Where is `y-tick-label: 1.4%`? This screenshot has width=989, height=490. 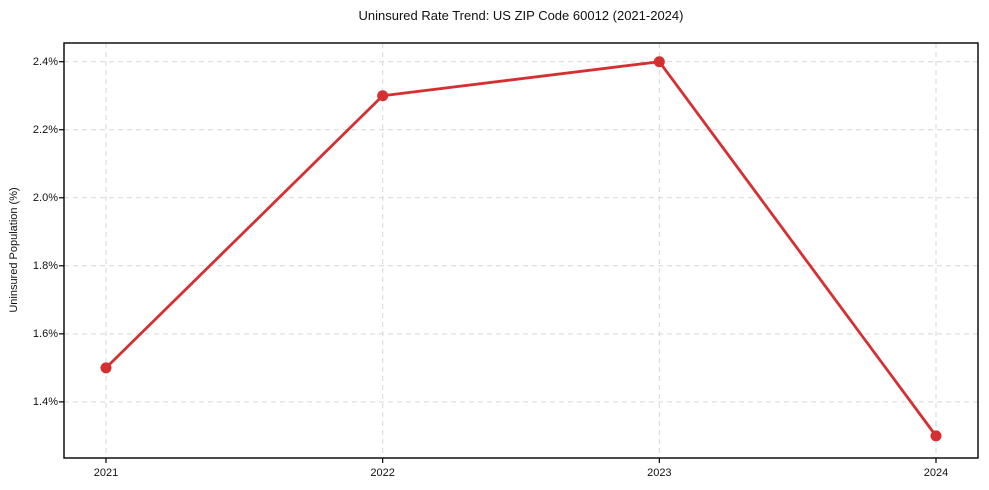 y-tick-label: 1.4% is located at coordinates (45, 401).